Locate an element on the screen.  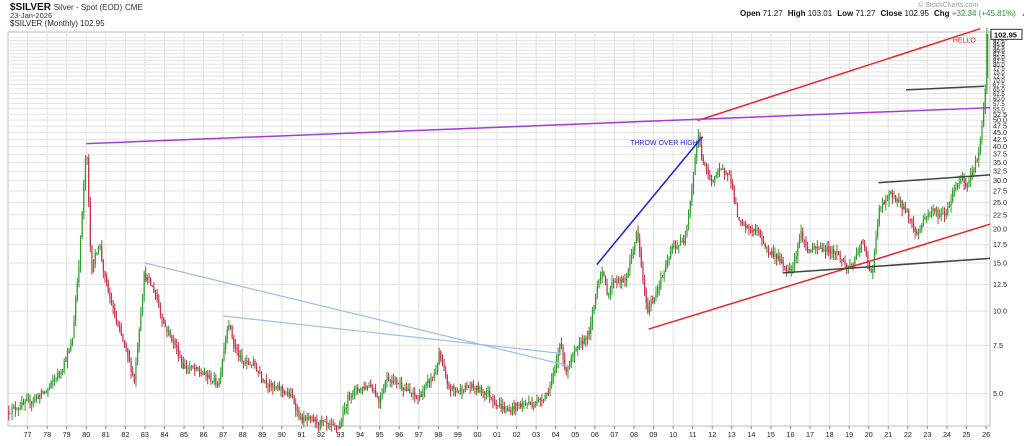
x-tick-label: 88 is located at coordinates (243, 434).